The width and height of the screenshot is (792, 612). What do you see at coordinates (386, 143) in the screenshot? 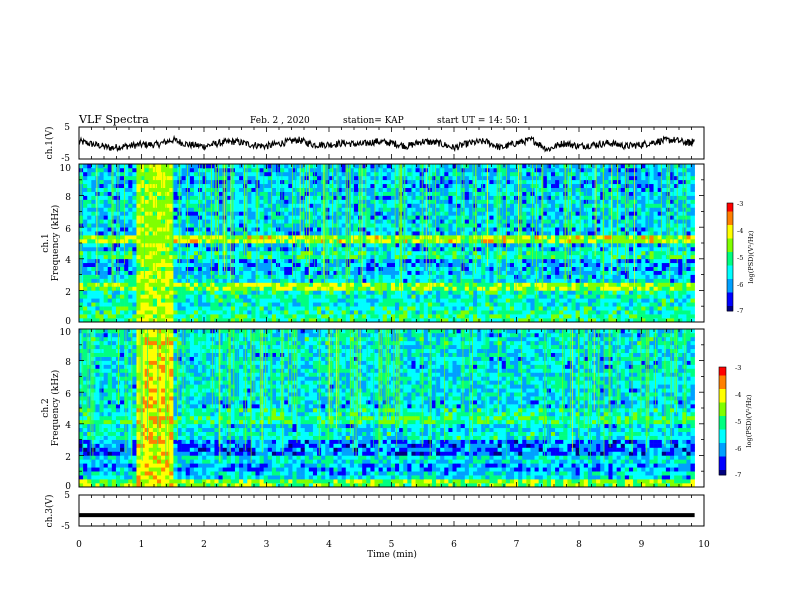
I see `ch1-signal-line` at bounding box center [386, 143].